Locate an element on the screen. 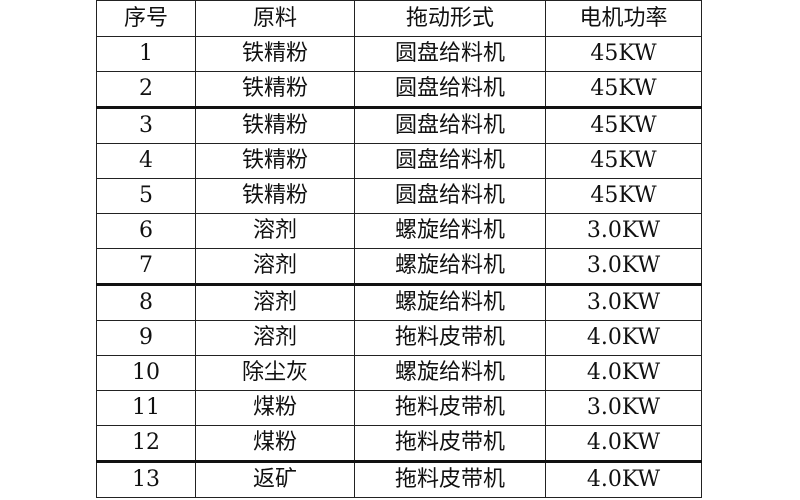 Image resolution: width=800 pixels, height=500 pixels. cell-index: 13 is located at coordinates (146, 479).